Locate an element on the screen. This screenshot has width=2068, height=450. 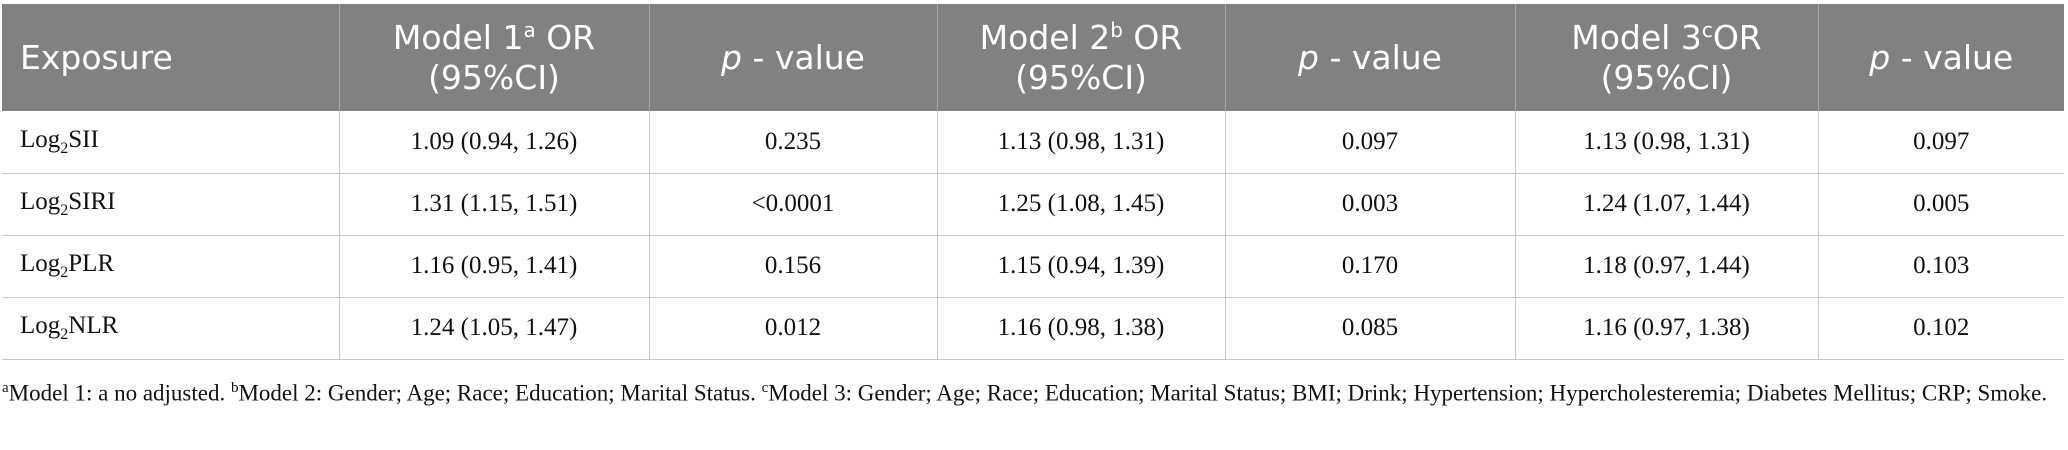
header-pvalue-3: p - value is located at coordinates (1941, 57).